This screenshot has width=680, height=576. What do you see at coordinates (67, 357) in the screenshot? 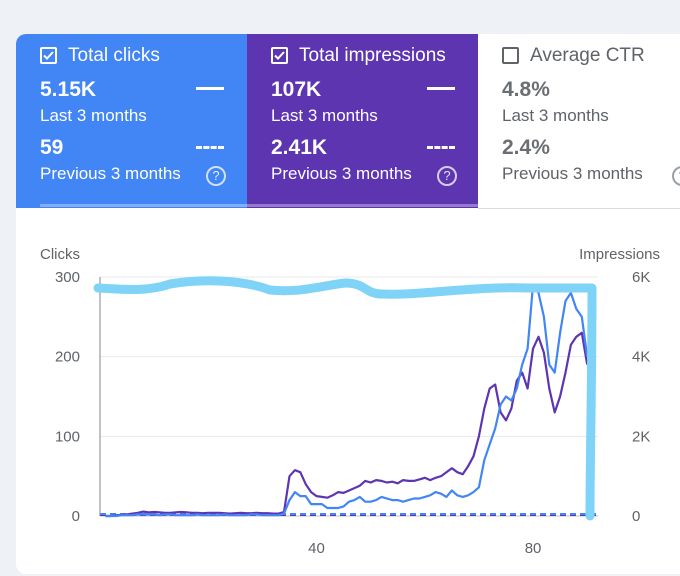
I see `left-tick-label: 200` at bounding box center [67, 357].